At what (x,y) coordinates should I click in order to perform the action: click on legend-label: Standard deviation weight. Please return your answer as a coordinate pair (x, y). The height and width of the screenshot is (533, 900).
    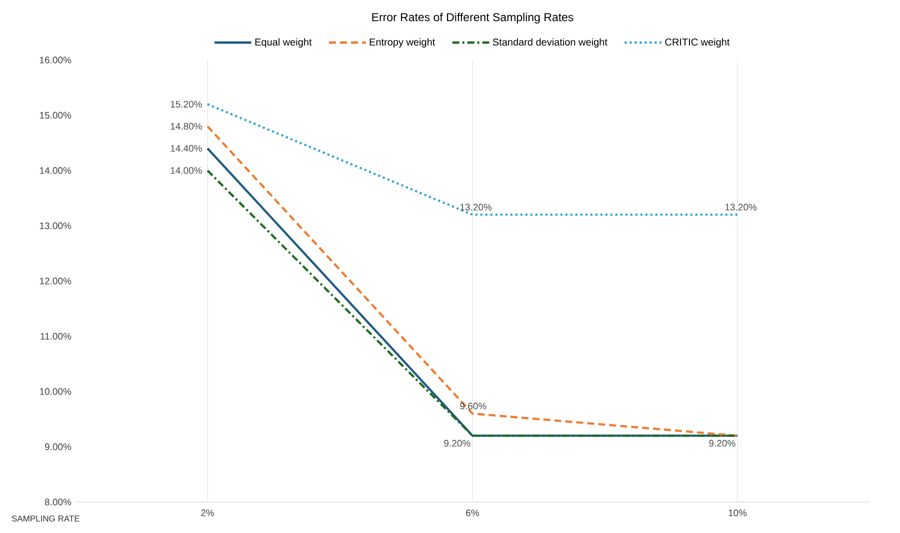
    Looking at the image, I should click on (550, 43).